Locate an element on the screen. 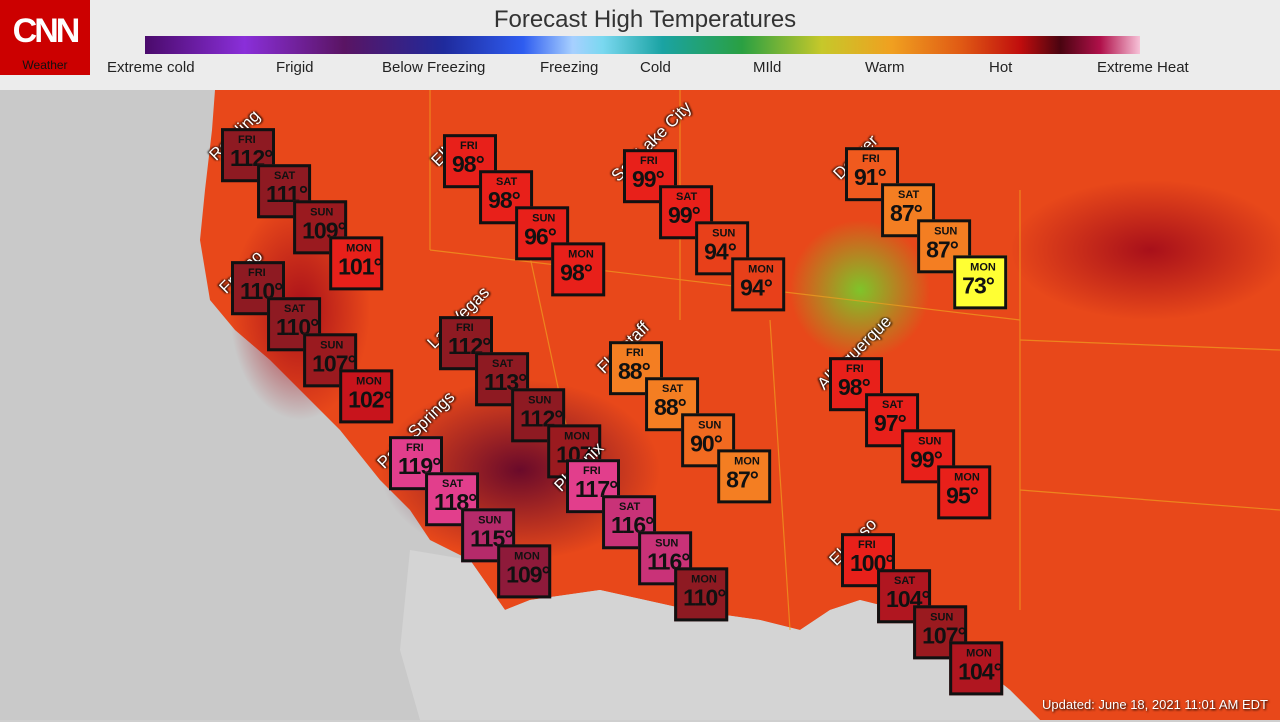 This screenshot has width=1280, height=722. forecast-cell-mon: MON 102° is located at coordinates (366, 396).